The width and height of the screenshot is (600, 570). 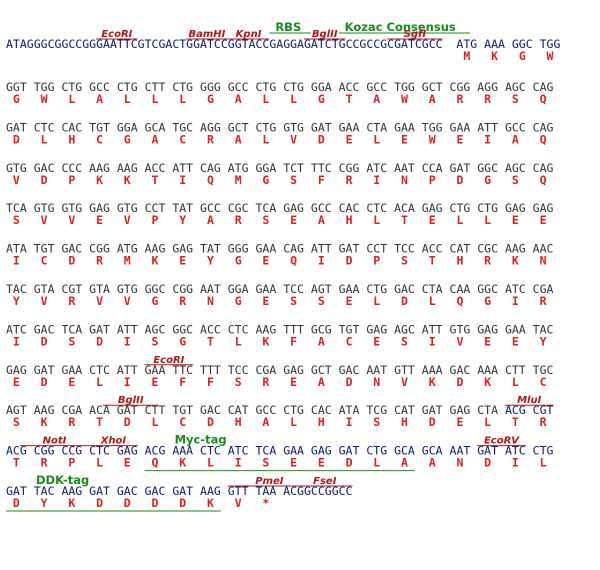 I want to click on codon: CTG, so click(x=460, y=208).